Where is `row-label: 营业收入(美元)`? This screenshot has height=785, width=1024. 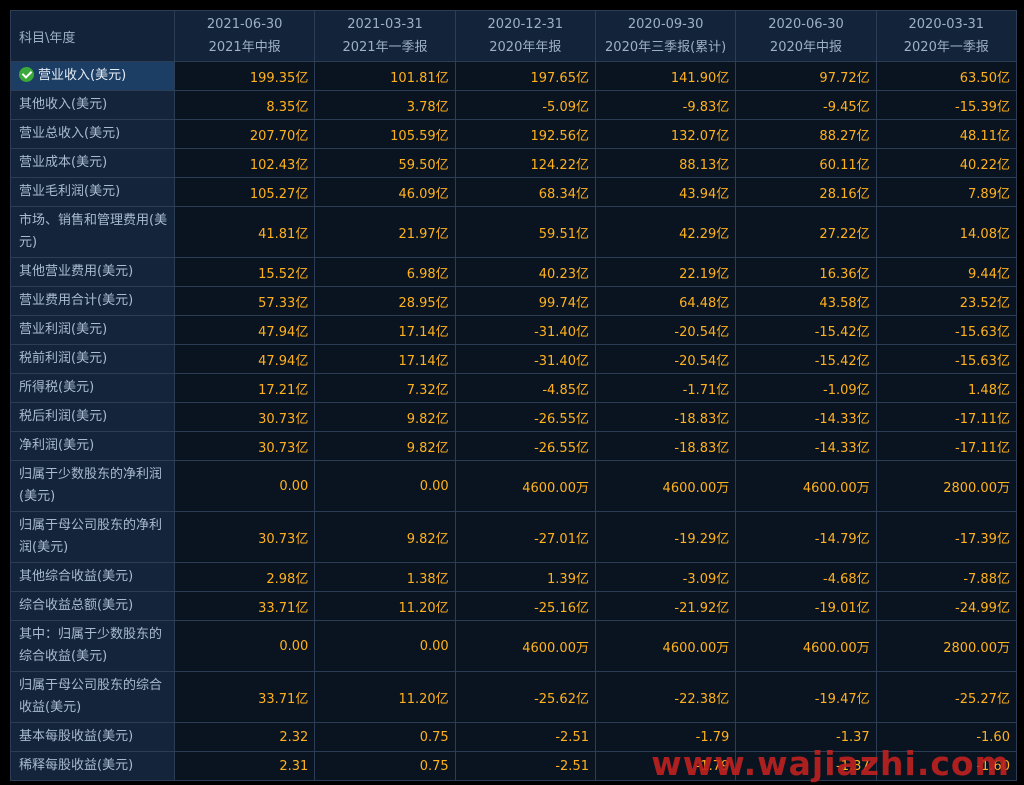
row-label: 营业收入(美元) is located at coordinates (92, 76).